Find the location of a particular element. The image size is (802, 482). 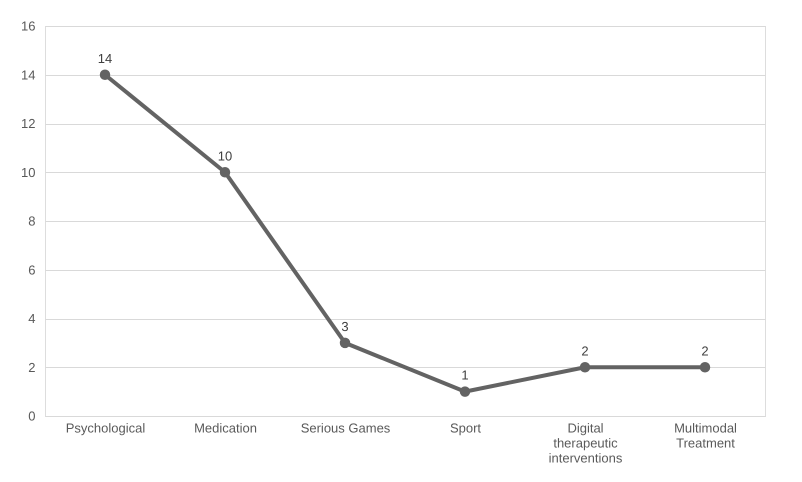

y-tick-label: 8 is located at coordinates (32, 221).